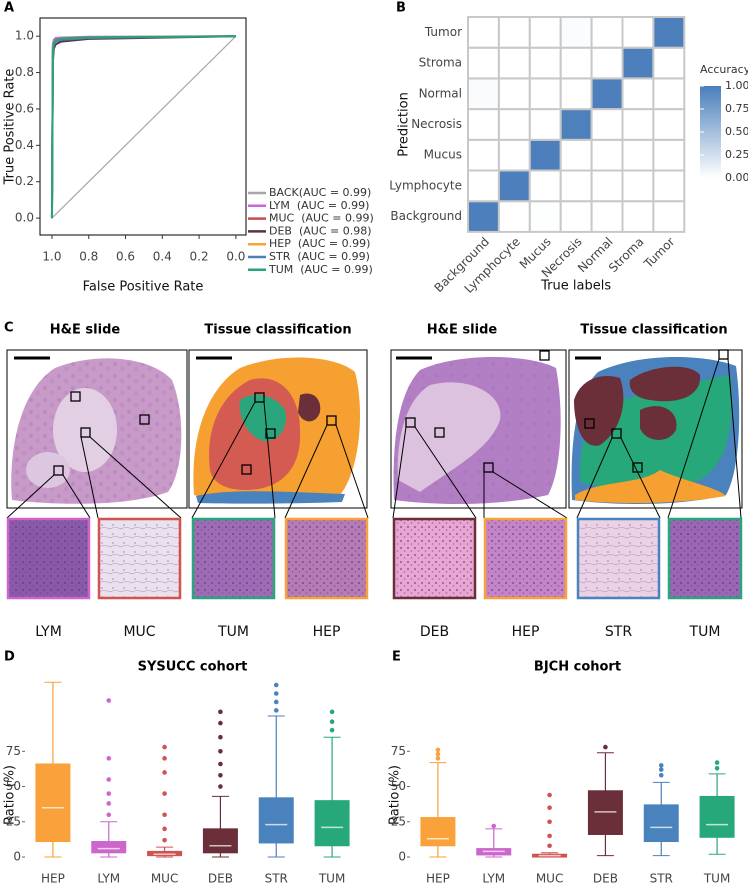 The height and width of the screenshot is (888, 748). What do you see at coordinates (404, 124) in the screenshot?
I see `y-axis-label: Prediction` at bounding box center [404, 124].